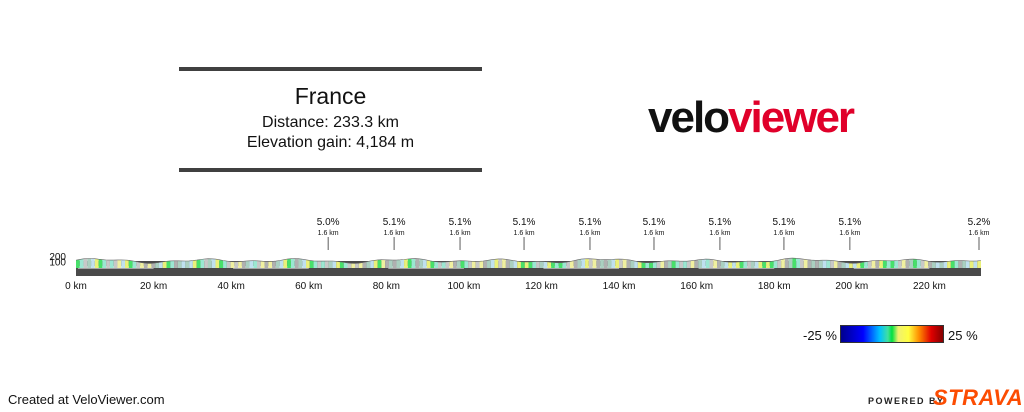  What do you see at coordinates (689, 117) in the screenshot?
I see `logo-text-velo: velo` at bounding box center [689, 117].